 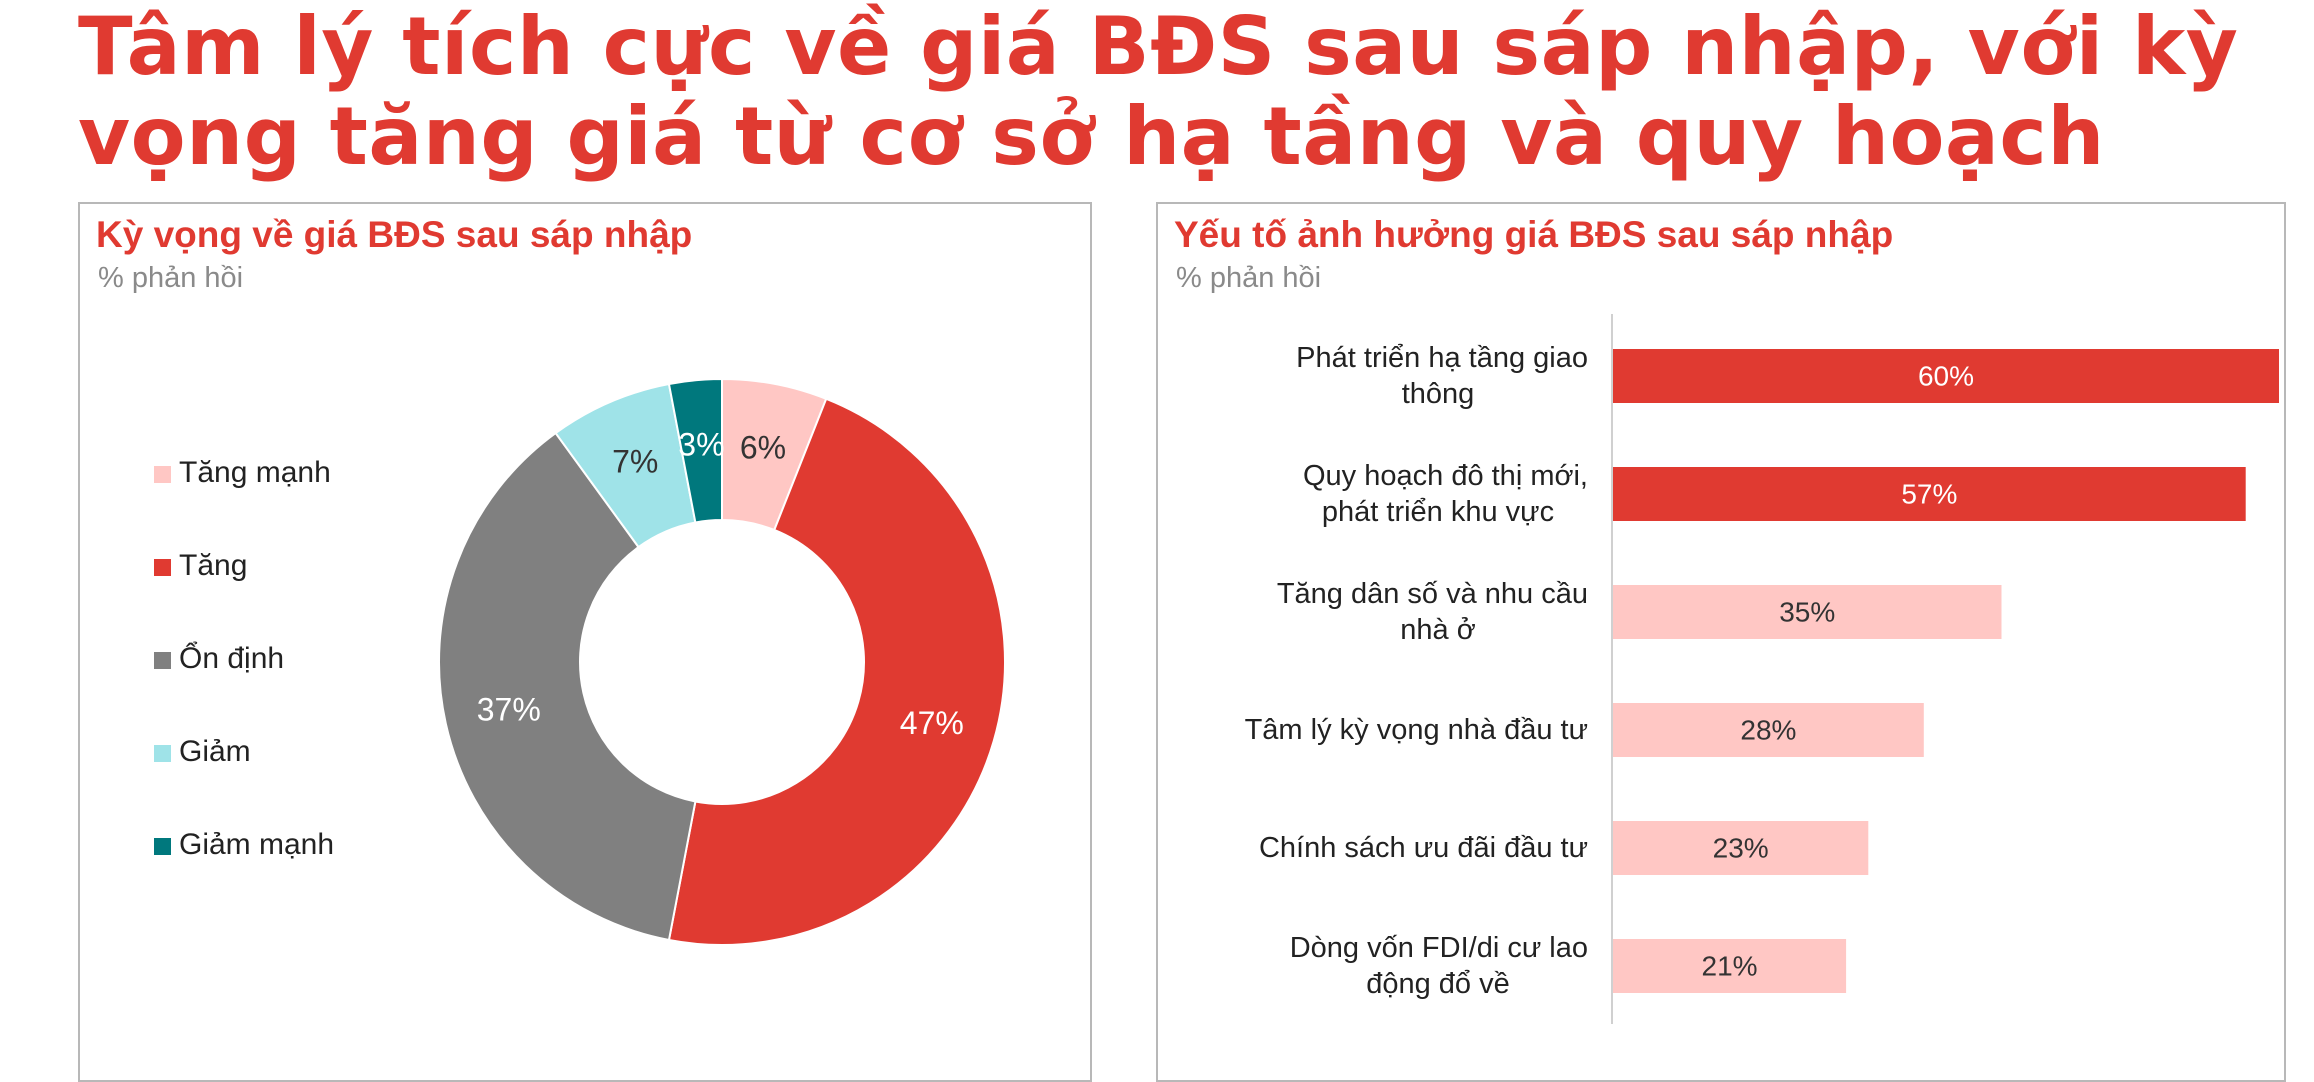 I want to click on category-label-line: Dòng vốn FDI/di cư lao, so click(x=1439, y=948).